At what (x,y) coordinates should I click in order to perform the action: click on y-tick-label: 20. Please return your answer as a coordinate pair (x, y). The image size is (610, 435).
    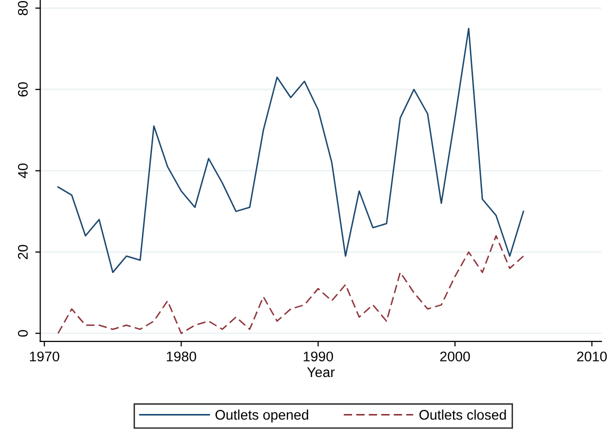
    Looking at the image, I should click on (23, 252).